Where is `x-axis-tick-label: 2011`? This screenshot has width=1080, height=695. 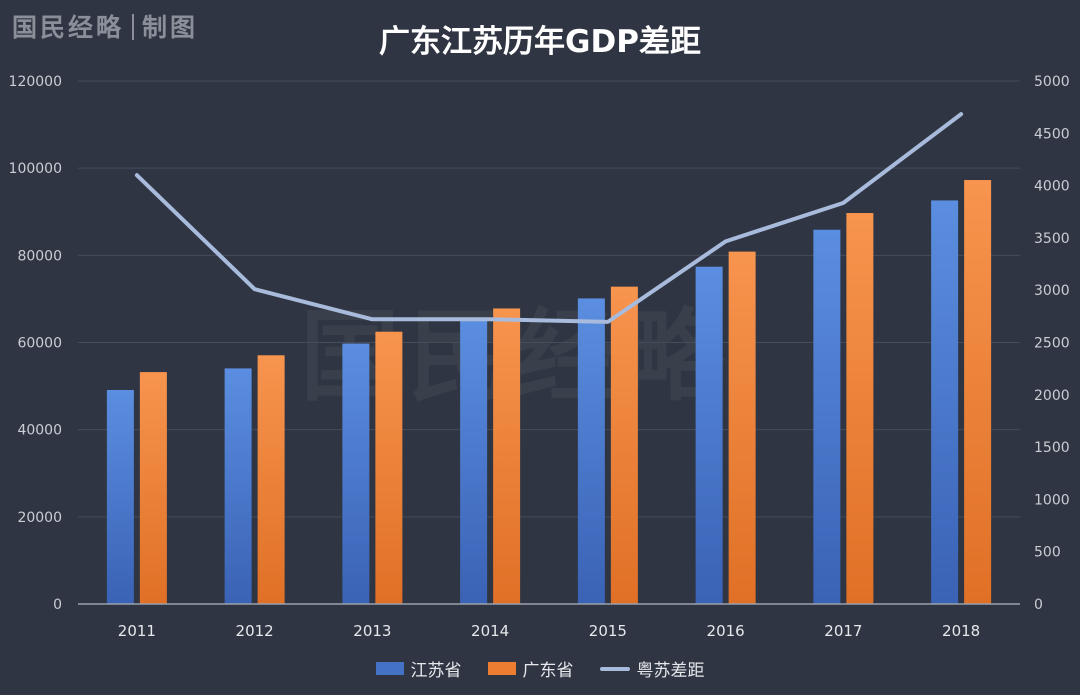
x-axis-tick-label: 2011 is located at coordinates (137, 631).